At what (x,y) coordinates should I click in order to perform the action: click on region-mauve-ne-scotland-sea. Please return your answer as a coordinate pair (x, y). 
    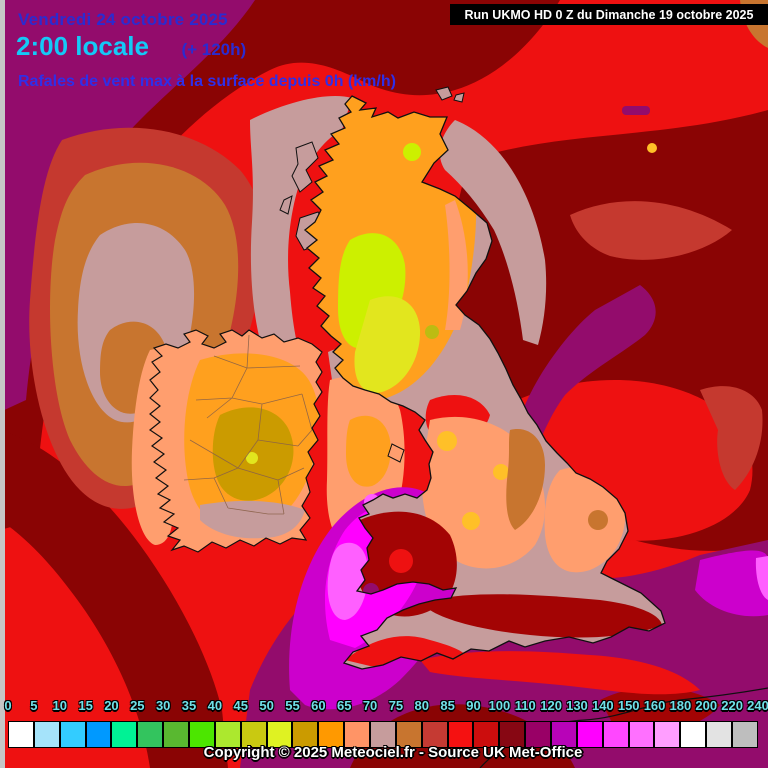
    Looking at the image, I should click on (493, 232).